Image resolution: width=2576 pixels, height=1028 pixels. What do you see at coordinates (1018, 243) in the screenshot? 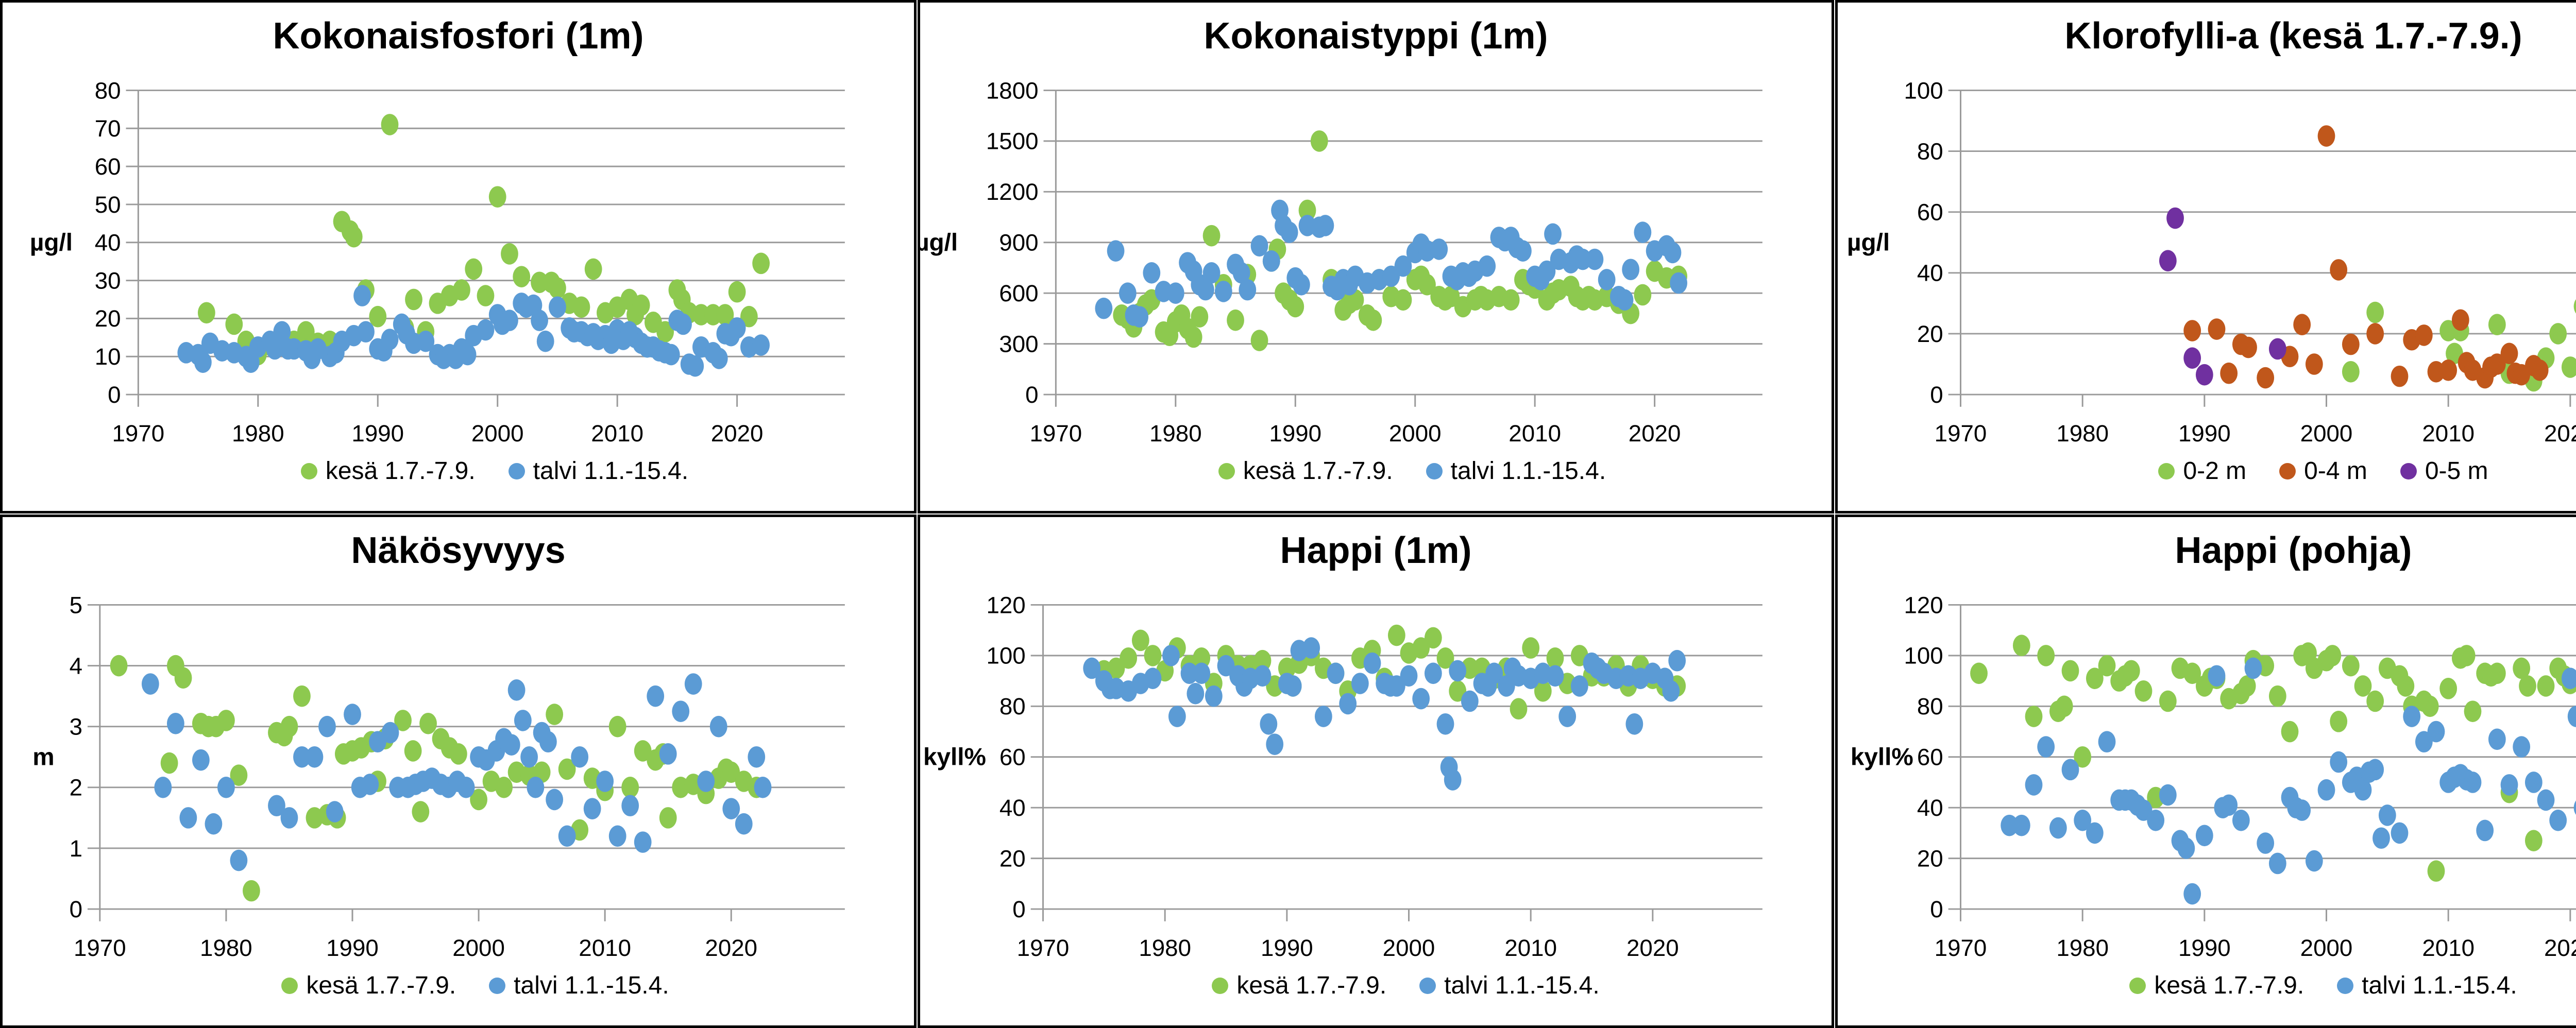
I see `y-tick-label: 900` at bounding box center [1018, 243].